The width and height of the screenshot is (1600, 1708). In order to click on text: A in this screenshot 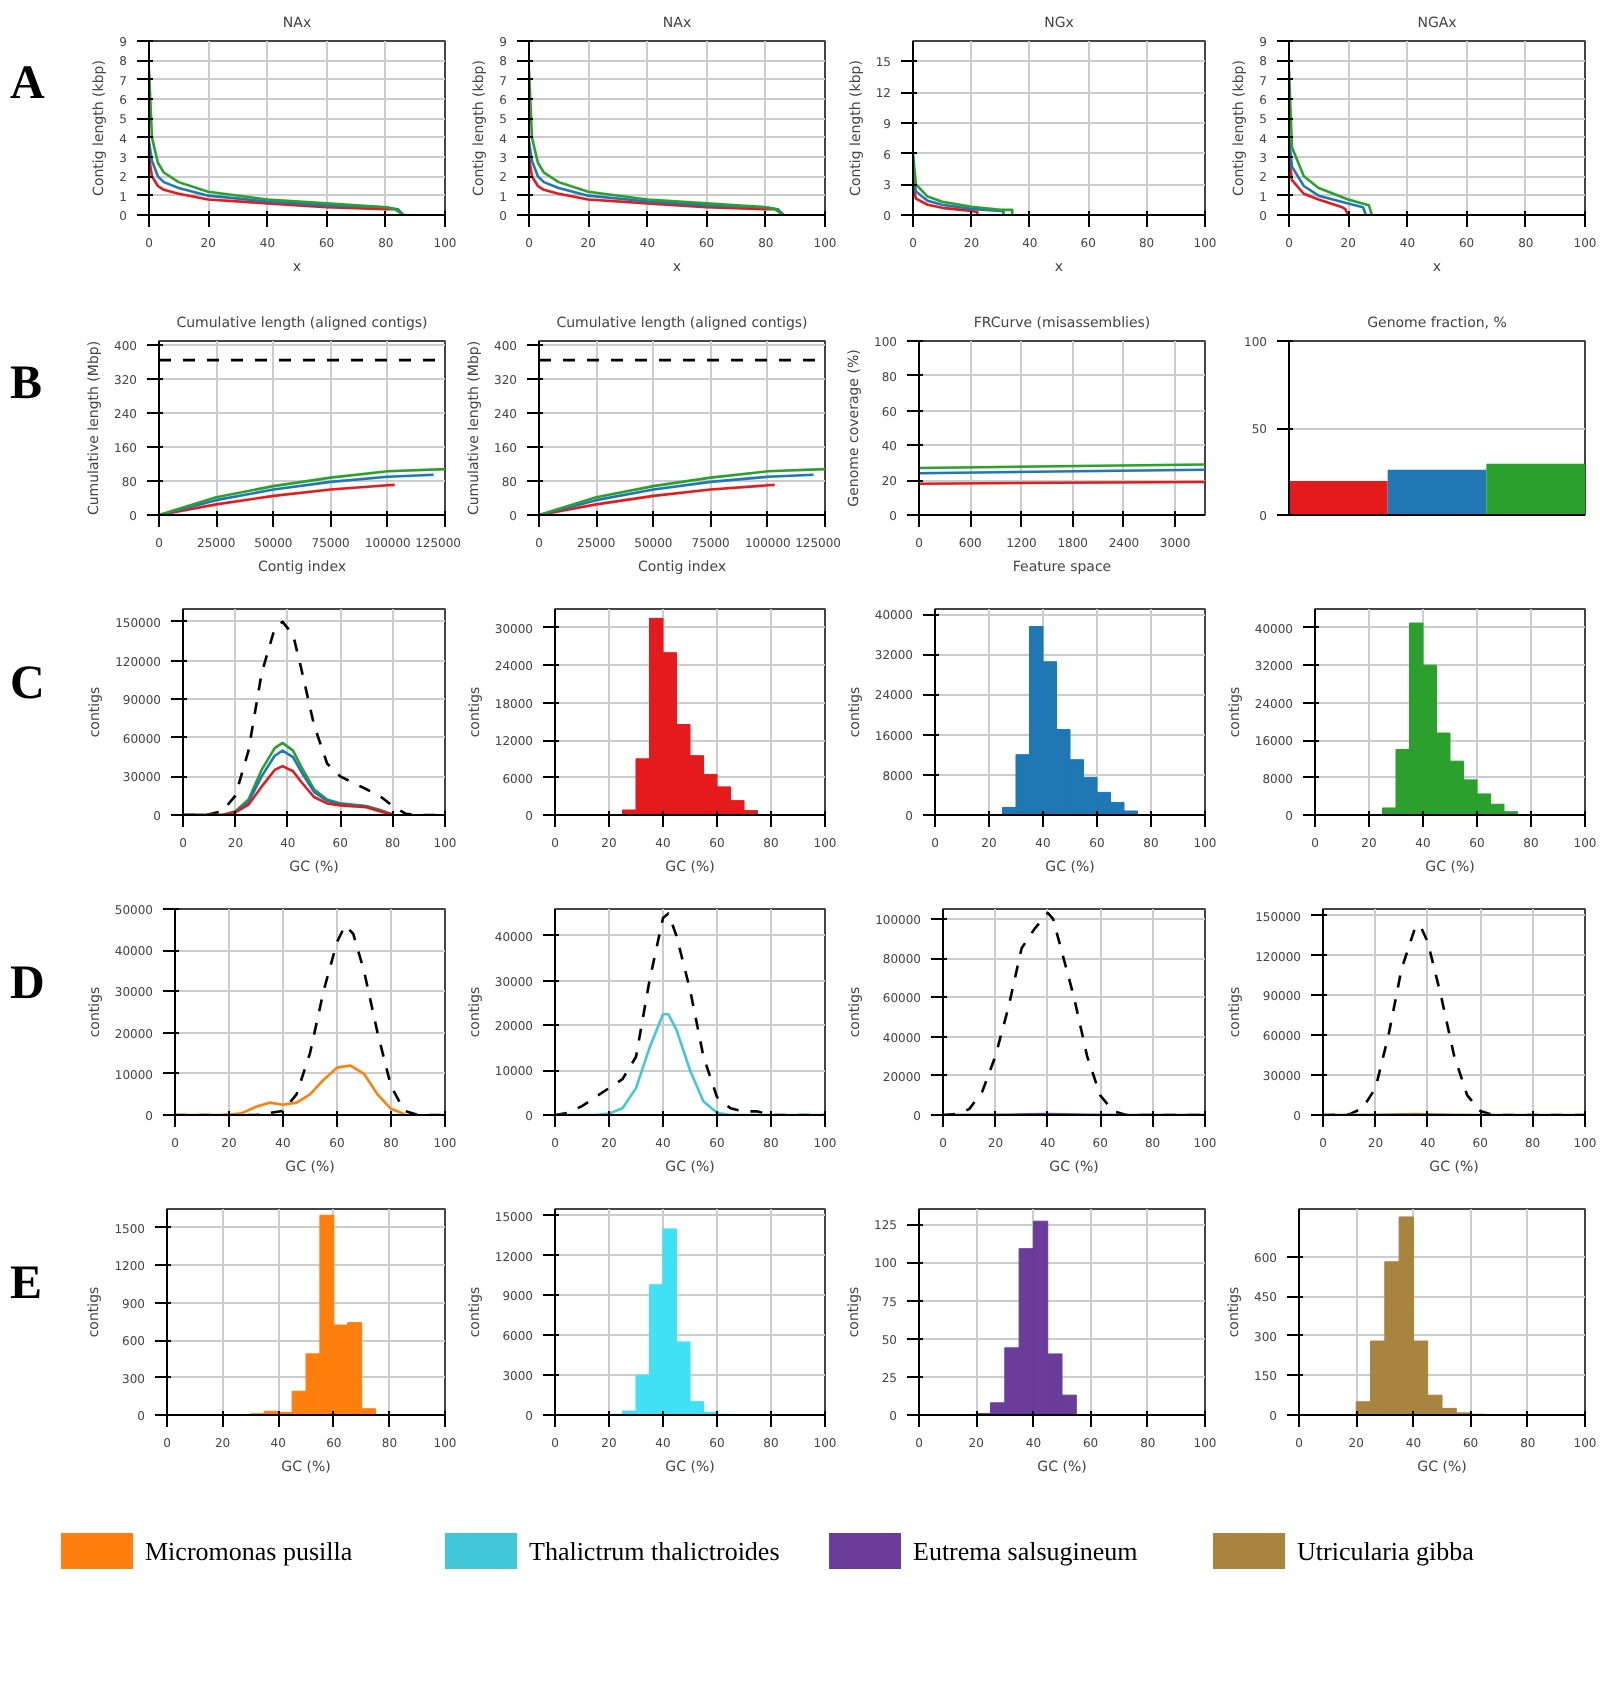, I will do `click(27, 85)`.